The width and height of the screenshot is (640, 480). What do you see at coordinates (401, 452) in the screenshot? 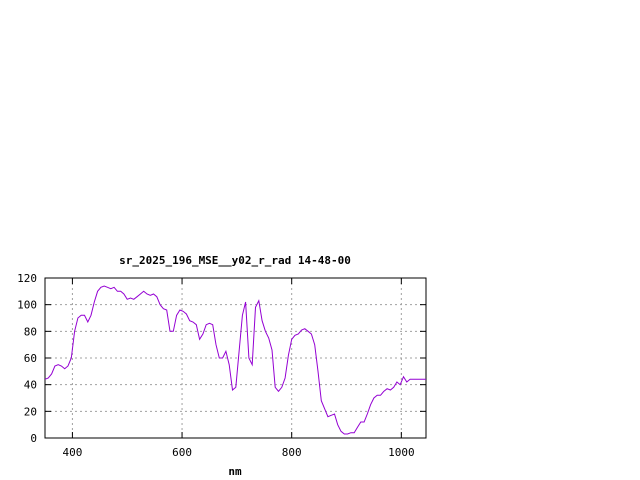
I see `x-tick-label: 1000` at bounding box center [401, 452].